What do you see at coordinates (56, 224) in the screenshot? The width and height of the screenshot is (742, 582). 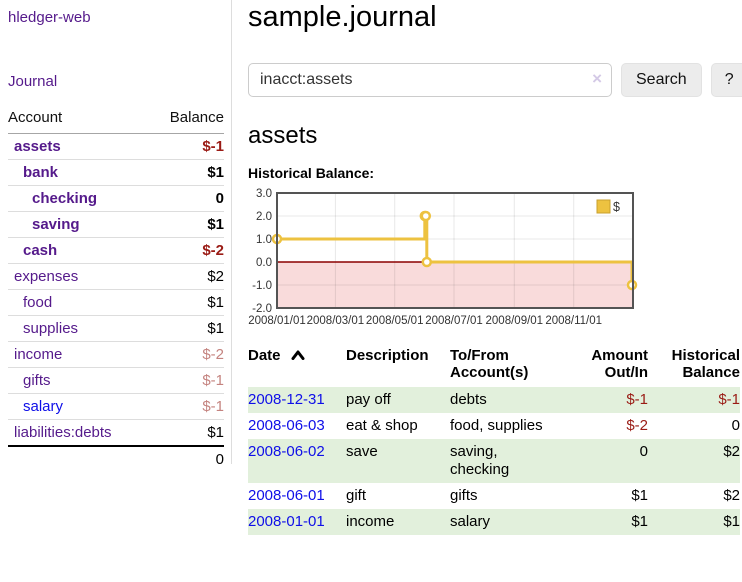 I see `account-link-saving: saving` at bounding box center [56, 224].